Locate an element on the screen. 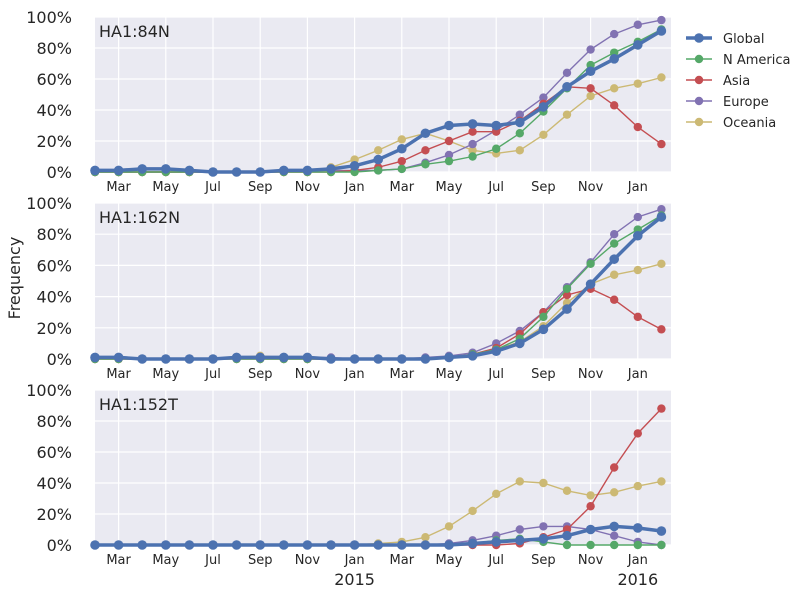 Image resolution: width=800 pixels, height=604 pixels. panel-3-series-europe-point is located at coordinates (519, 529).